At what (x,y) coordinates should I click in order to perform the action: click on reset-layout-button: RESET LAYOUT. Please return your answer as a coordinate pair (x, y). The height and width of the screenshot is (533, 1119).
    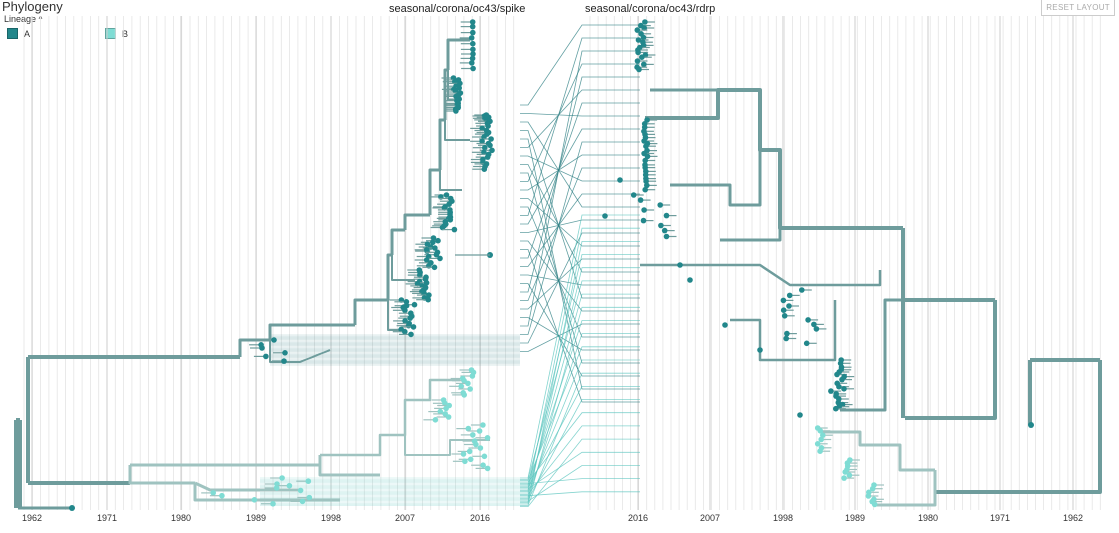
    Looking at the image, I should click on (1078, 8).